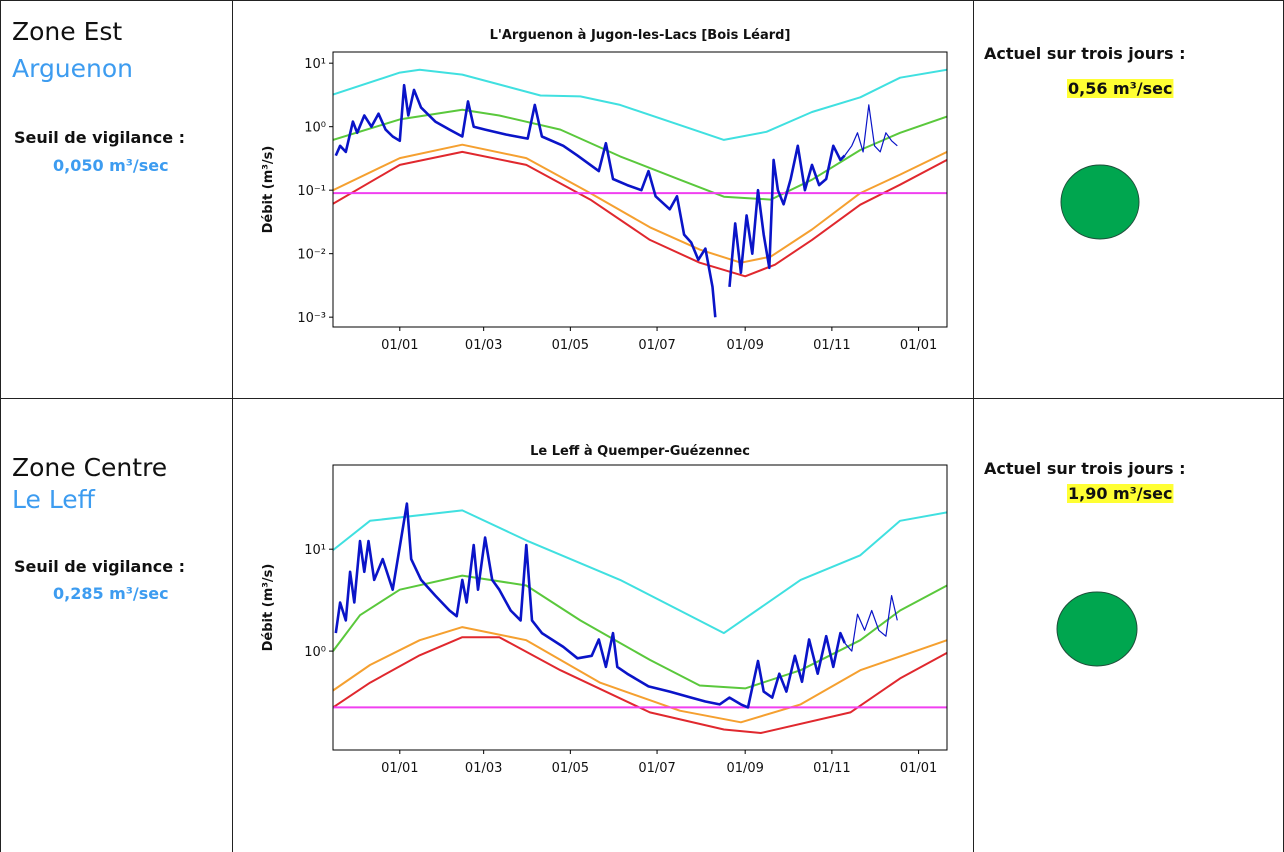 The height and width of the screenshot is (852, 1284). What do you see at coordinates (67, 31) in the screenshot?
I see `zone: Zone Est` at bounding box center [67, 31].